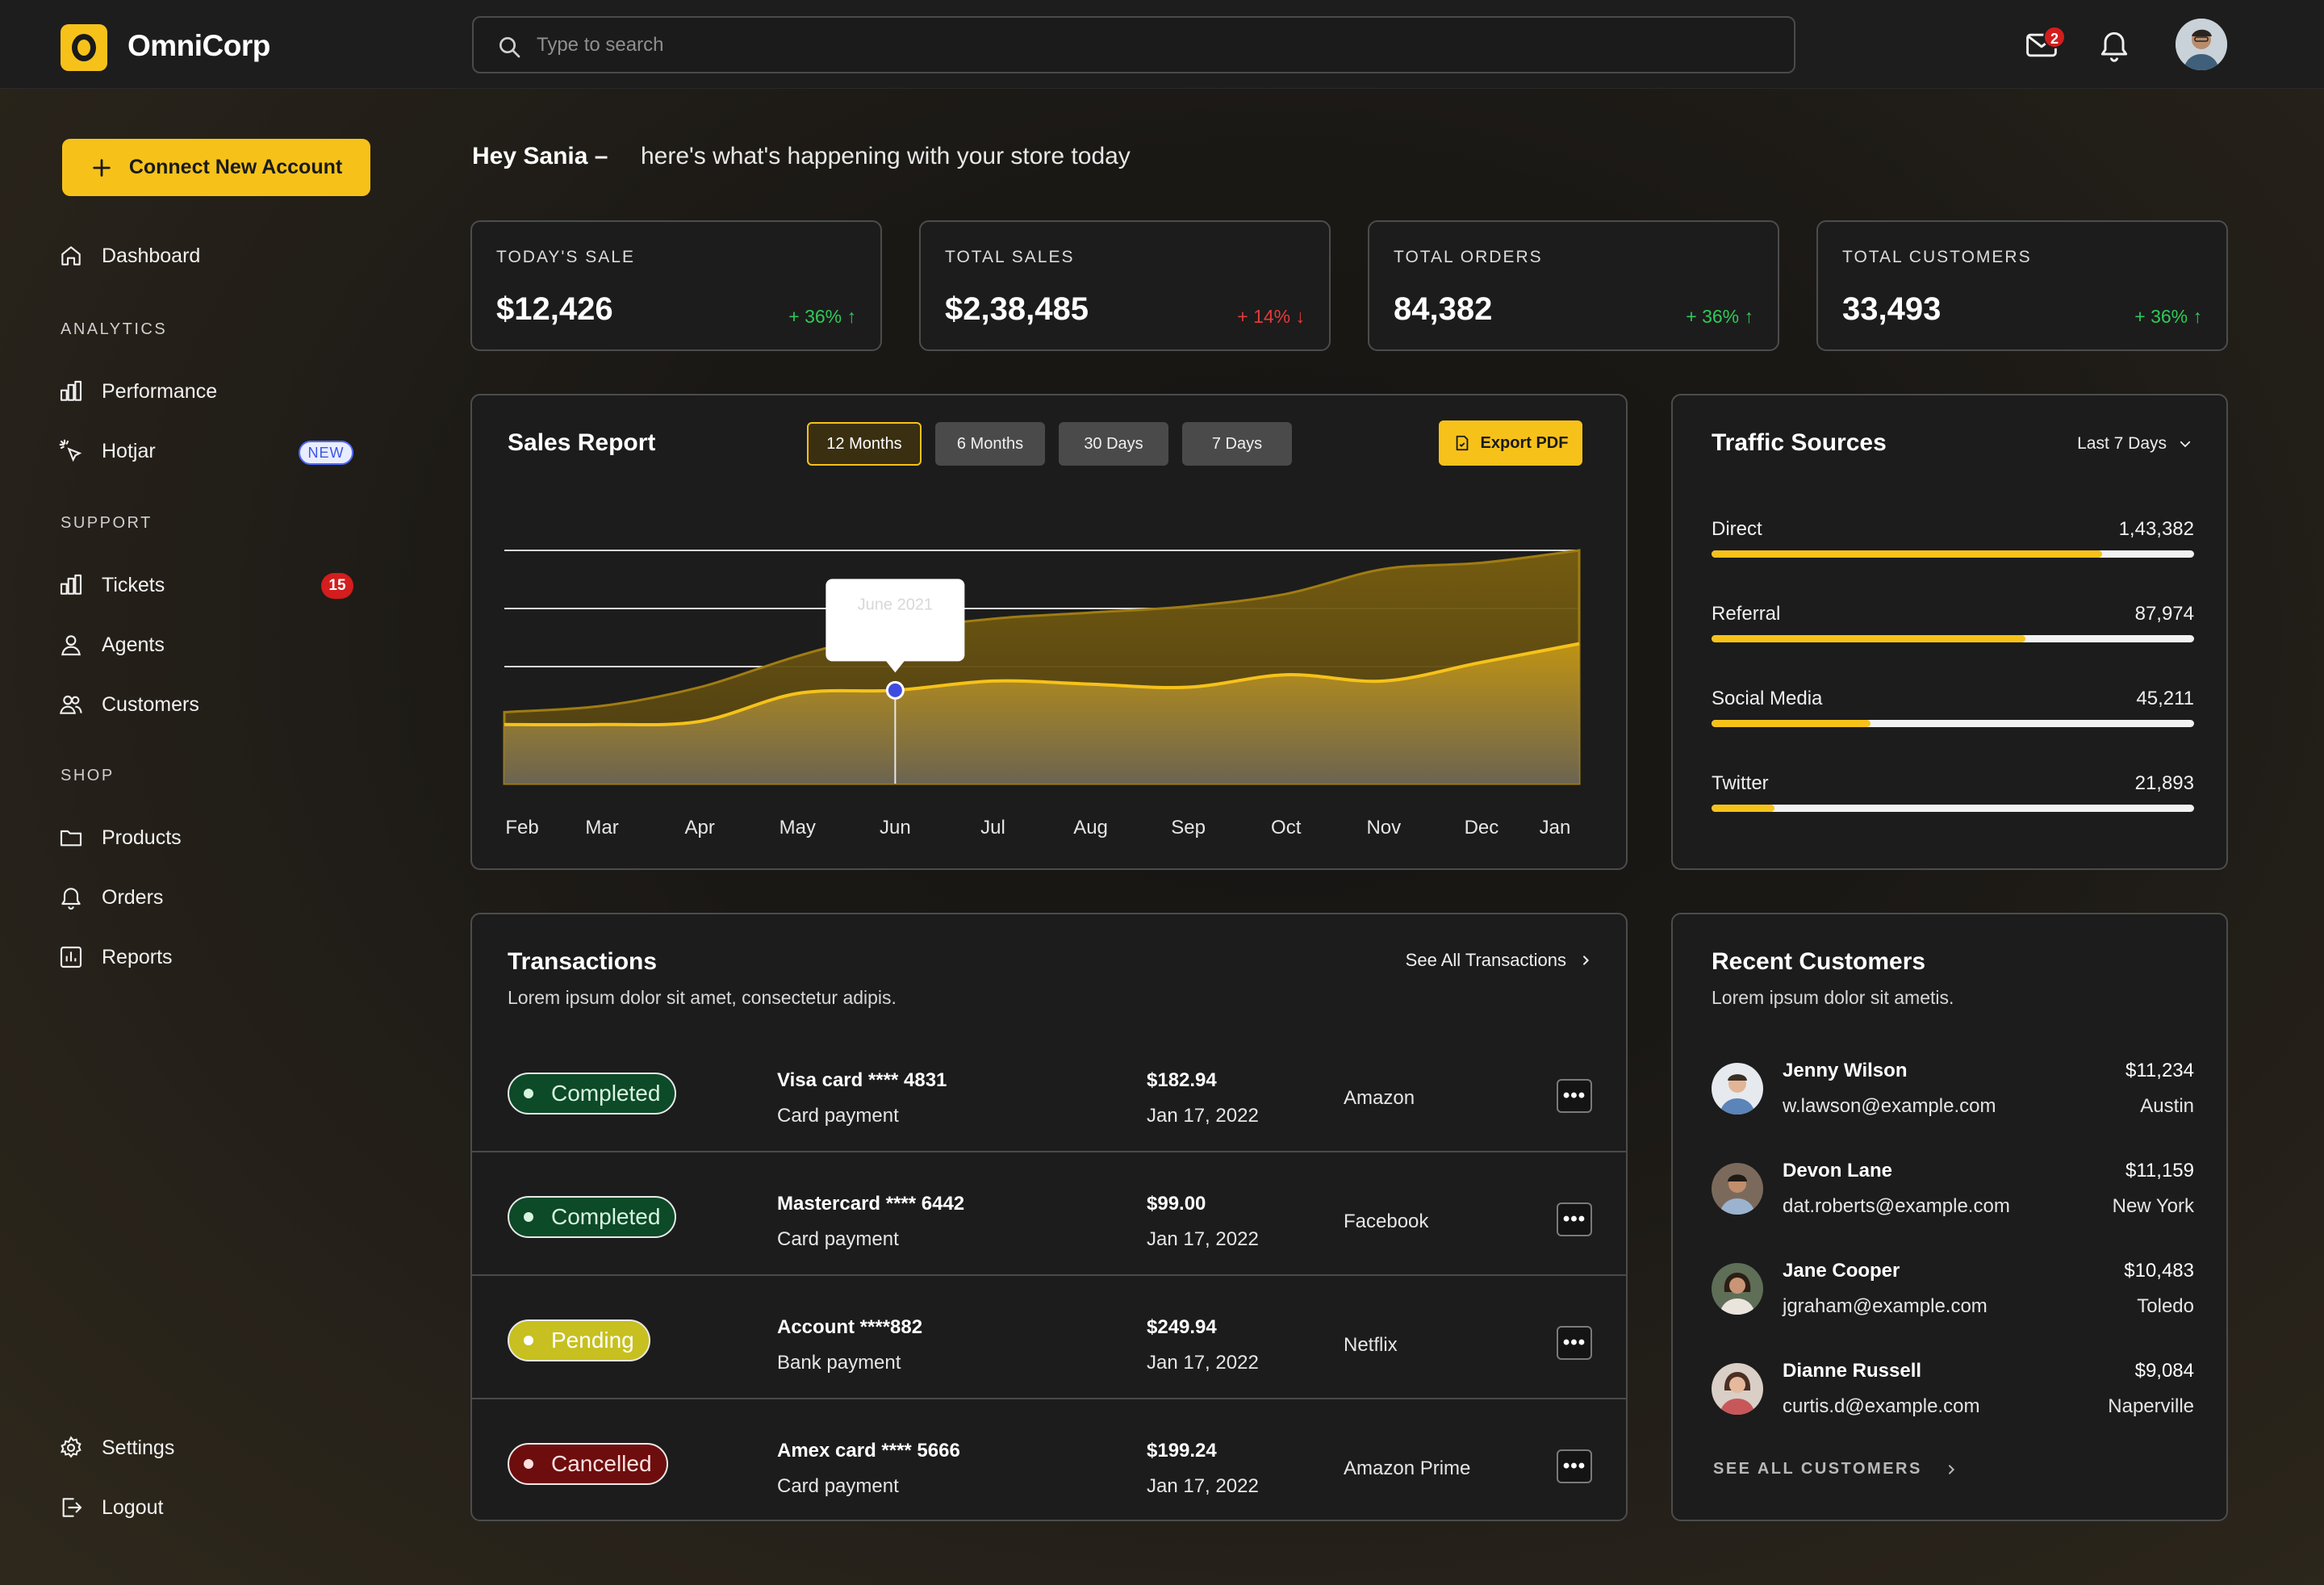 The width and height of the screenshot is (2324, 1585). Describe the element at coordinates (540, 156) in the screenshot. I see `greeting-name: Hey Sania –` at that location.